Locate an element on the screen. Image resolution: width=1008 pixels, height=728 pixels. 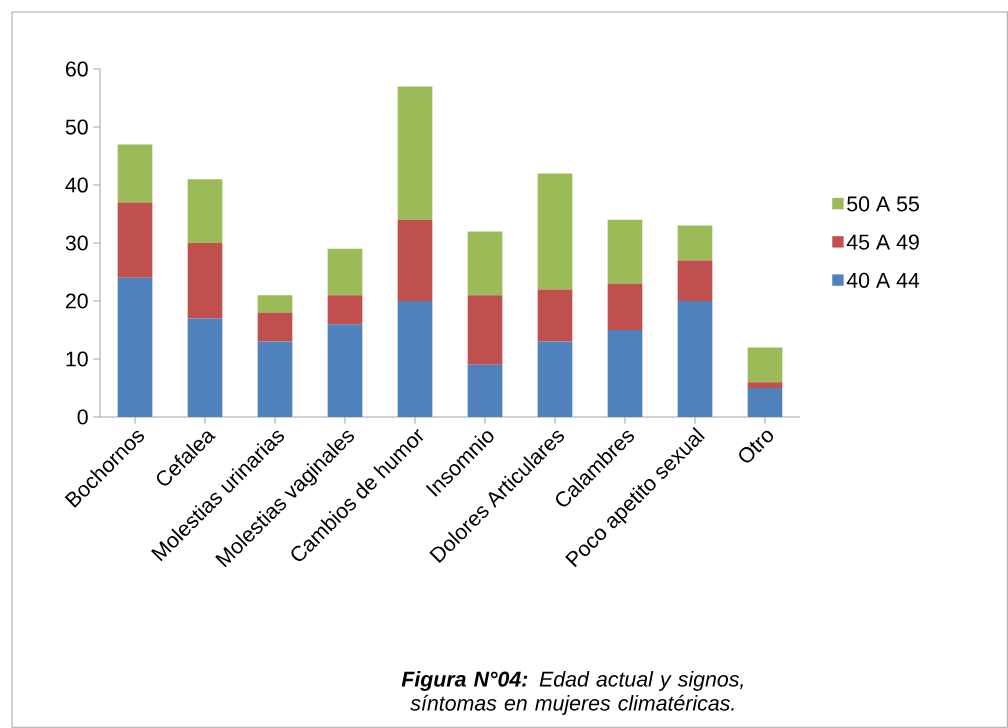
y-tick-label: 30 is located at coordinates (76, 243).